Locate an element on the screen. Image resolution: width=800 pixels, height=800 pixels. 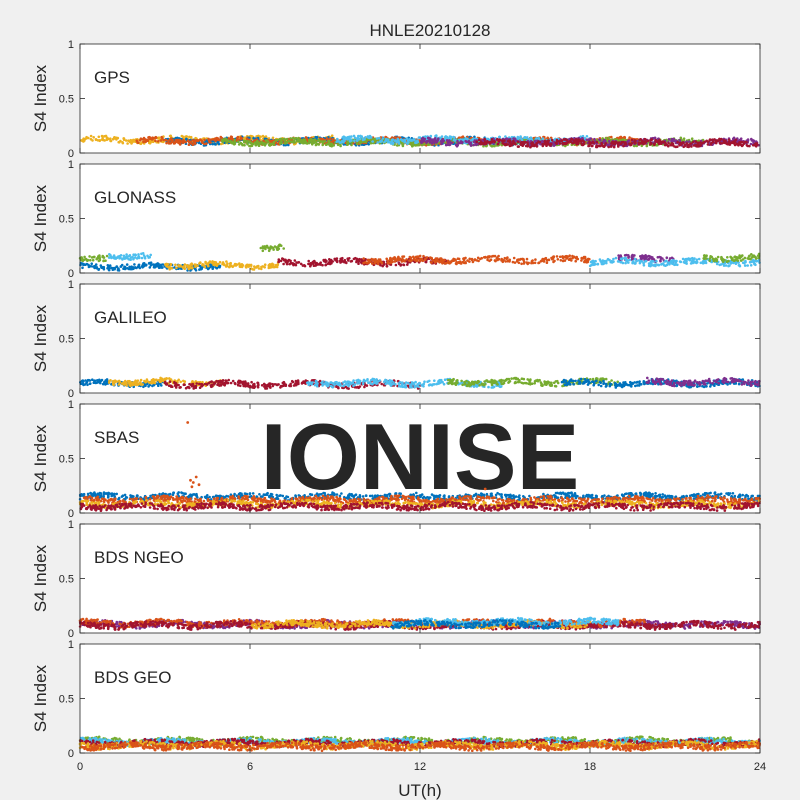
y-tick-label: 1 is located at coordinates (71, 45).